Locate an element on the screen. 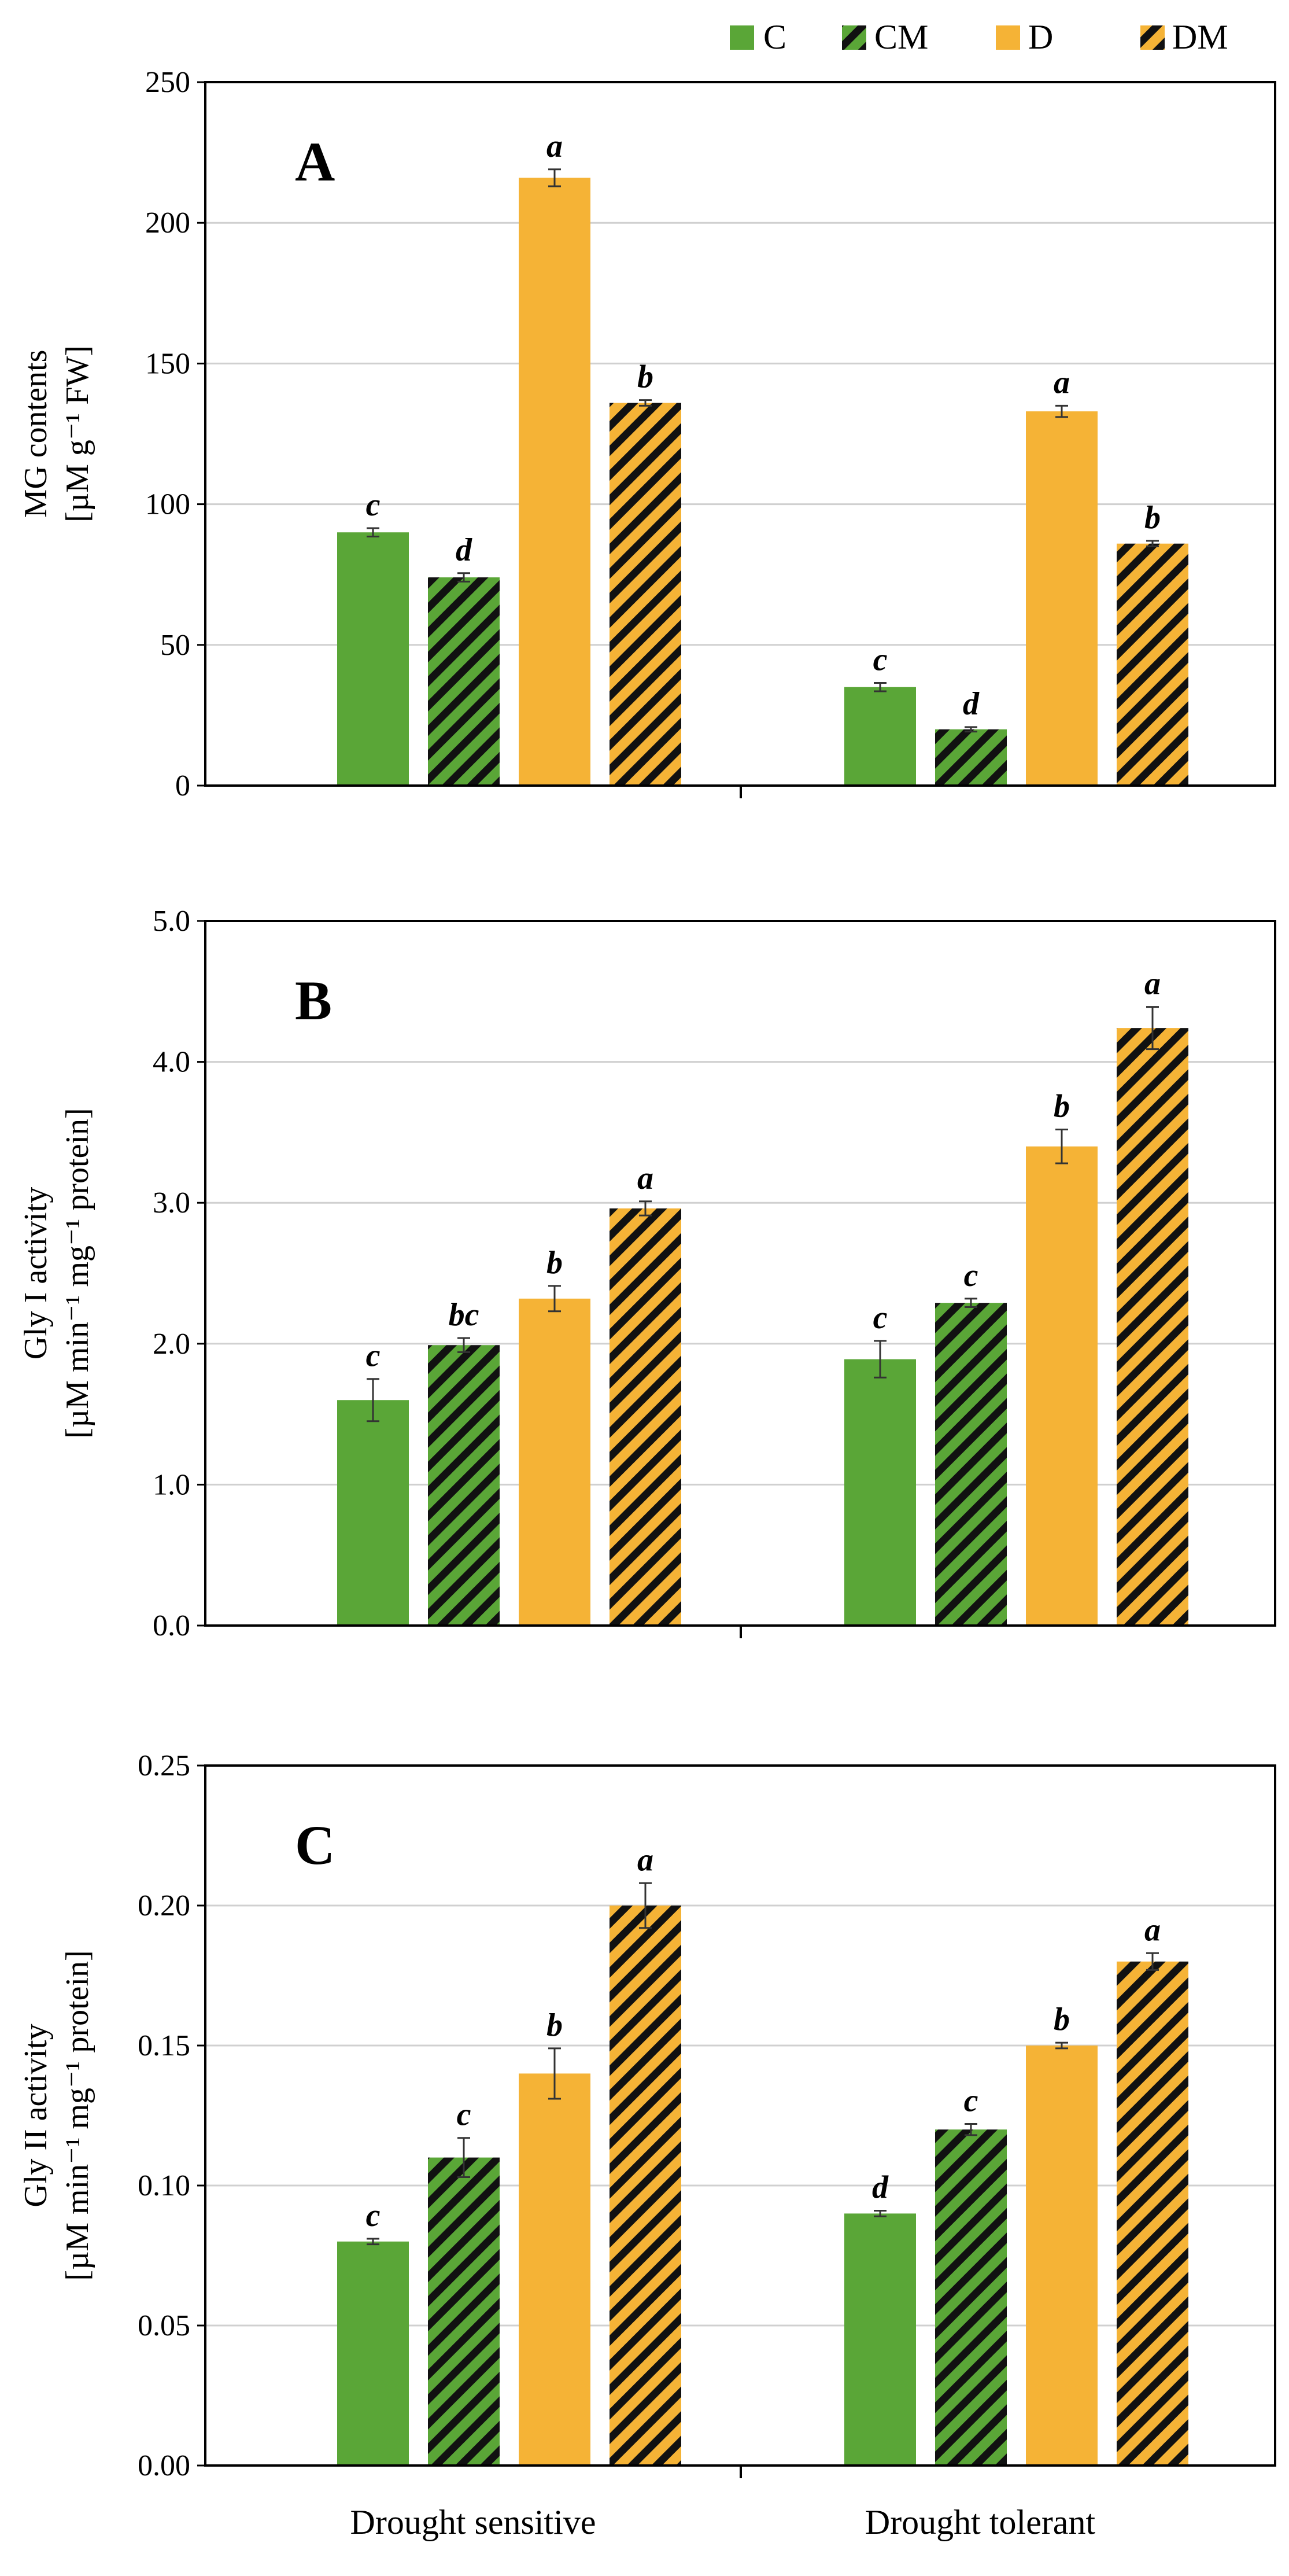  legend-label: DM is located at coordinates (1200, 37).